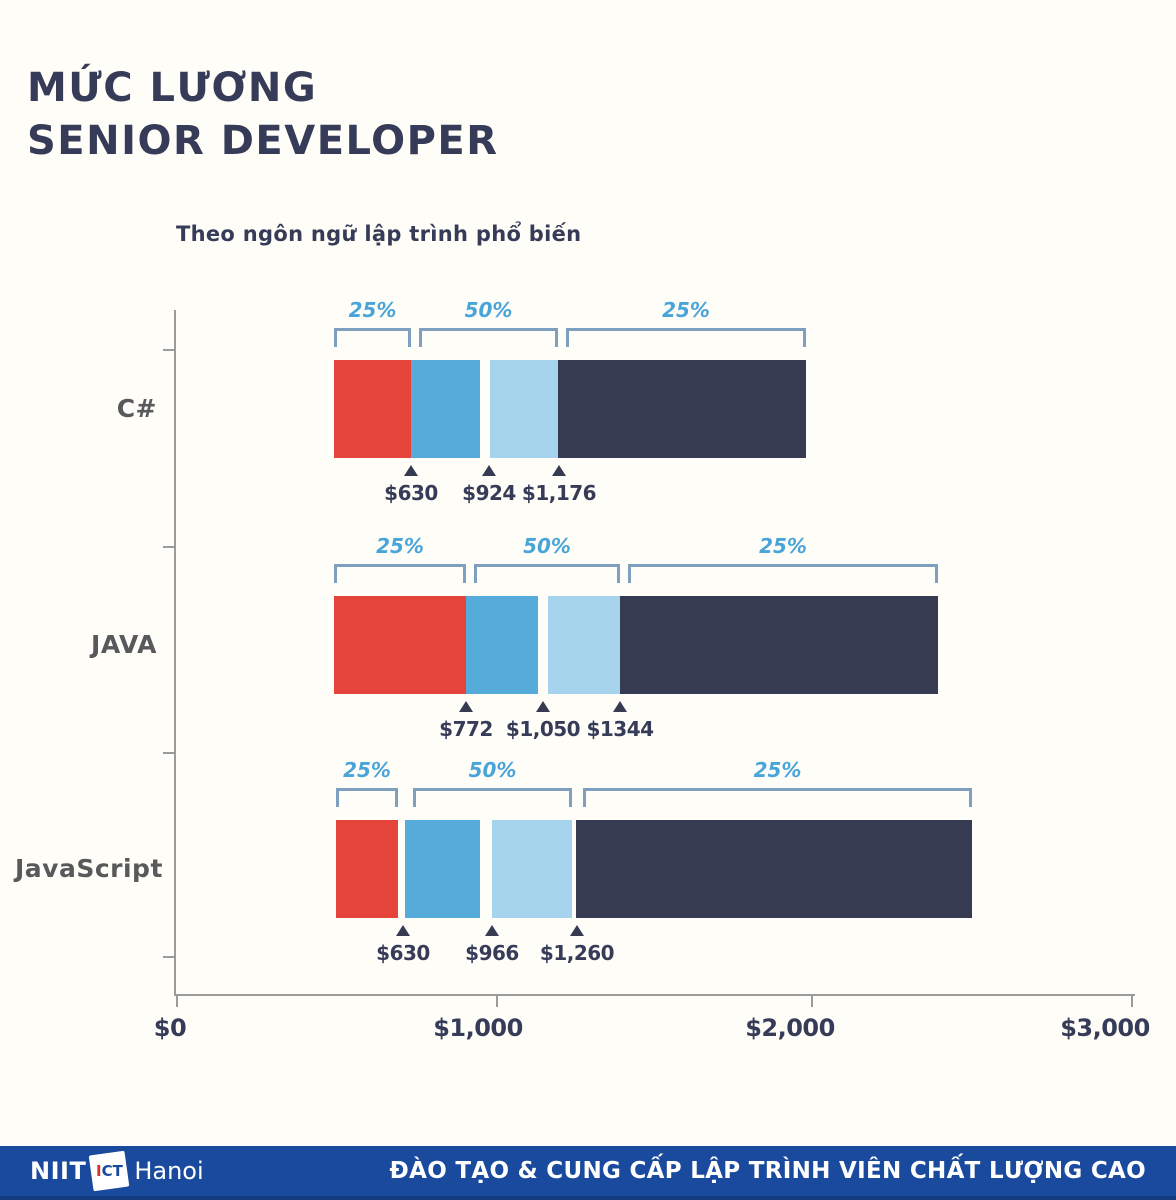 The width and height of the screenshot is (1176, 1200). I want to click on value-label: $1,260, so click(577, 953).